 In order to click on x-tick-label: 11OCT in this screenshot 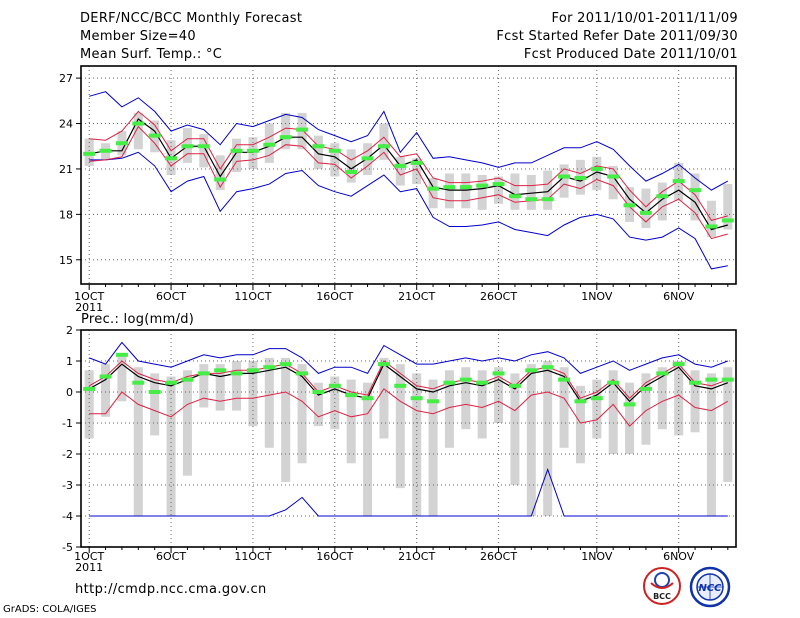, I will do `click(252, 296)`.